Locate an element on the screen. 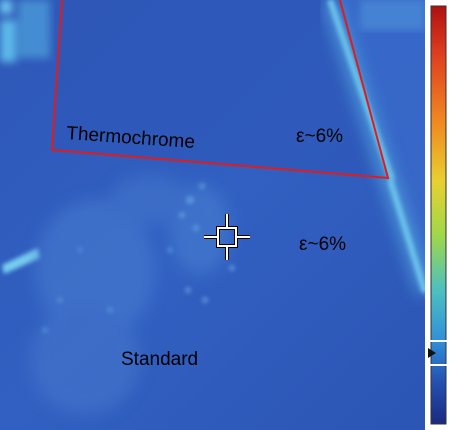 This screenshot has width=460, height=430. left-warm-streak is located at coordinates (21, 261).